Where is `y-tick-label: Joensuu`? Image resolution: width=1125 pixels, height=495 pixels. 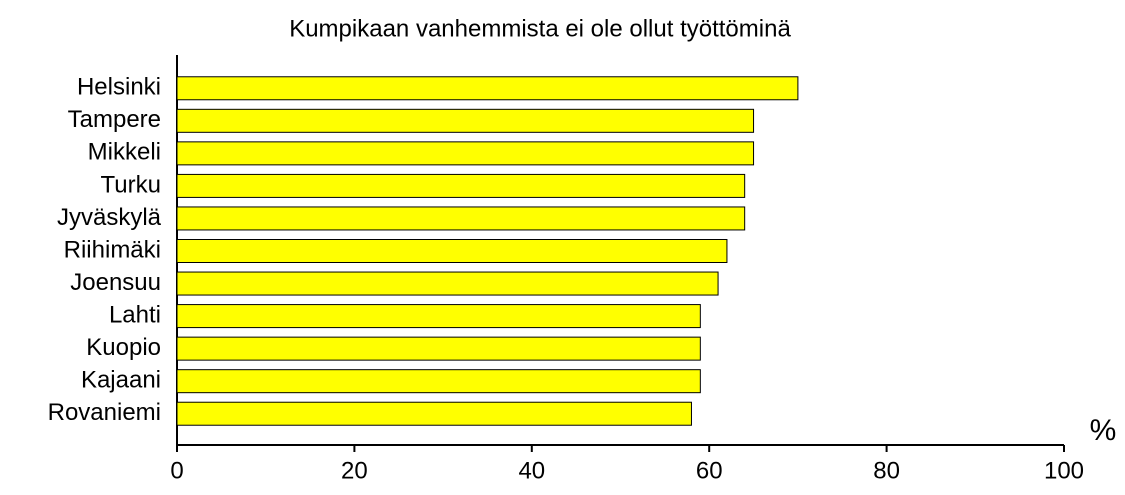
y-tick-label: Joensuu is located at coordinates (115, 282).